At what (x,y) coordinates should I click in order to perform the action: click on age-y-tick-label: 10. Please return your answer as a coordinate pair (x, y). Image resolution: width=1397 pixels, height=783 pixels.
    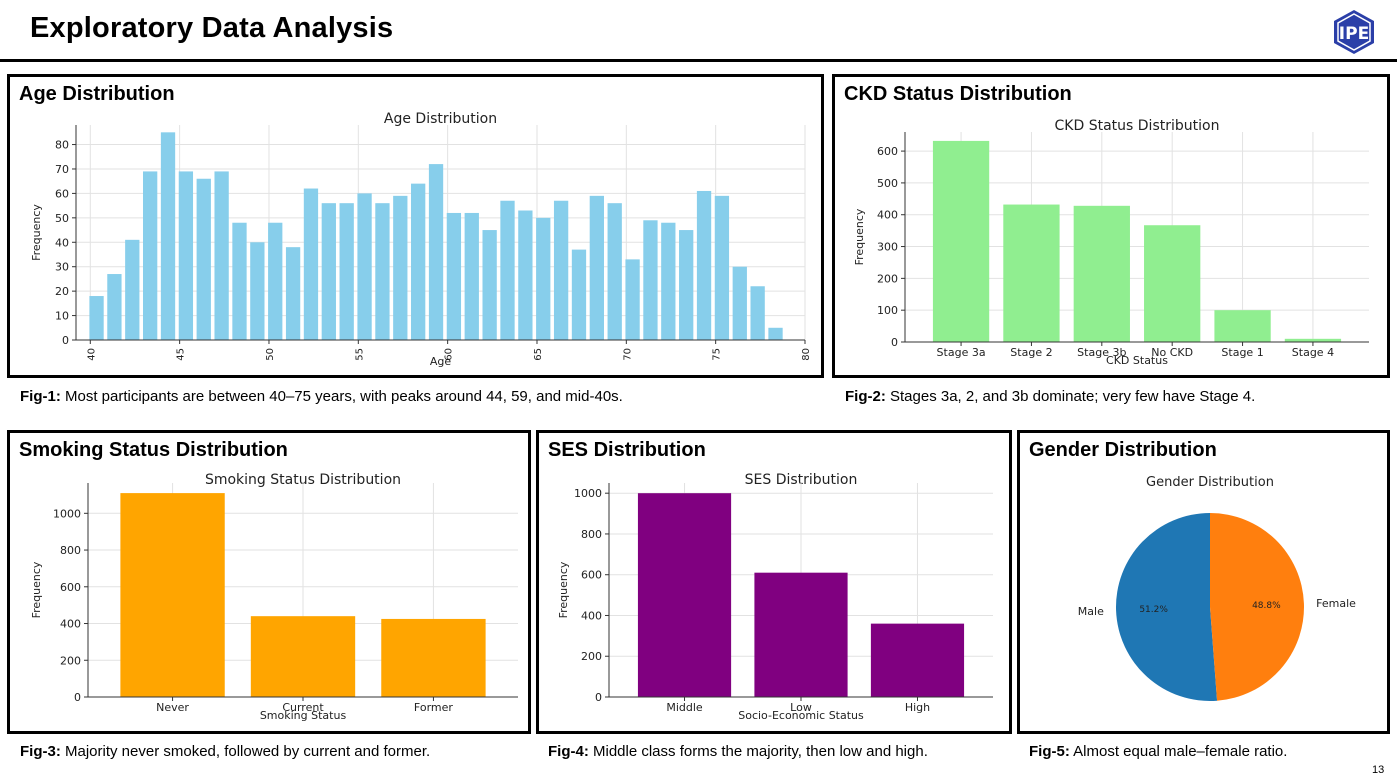
    Looking at the image, I should click on (62, 316).